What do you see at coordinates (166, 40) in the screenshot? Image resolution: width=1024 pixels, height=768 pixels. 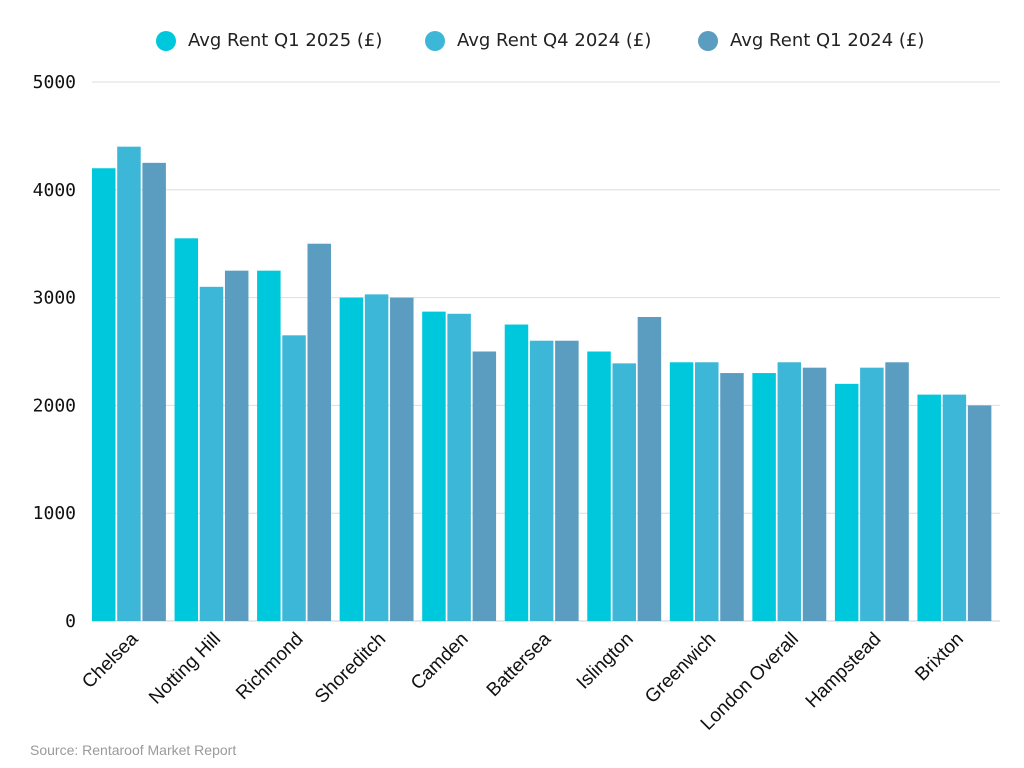 I see `legend-dot-q1-2025` at bounding box center [166, 40].